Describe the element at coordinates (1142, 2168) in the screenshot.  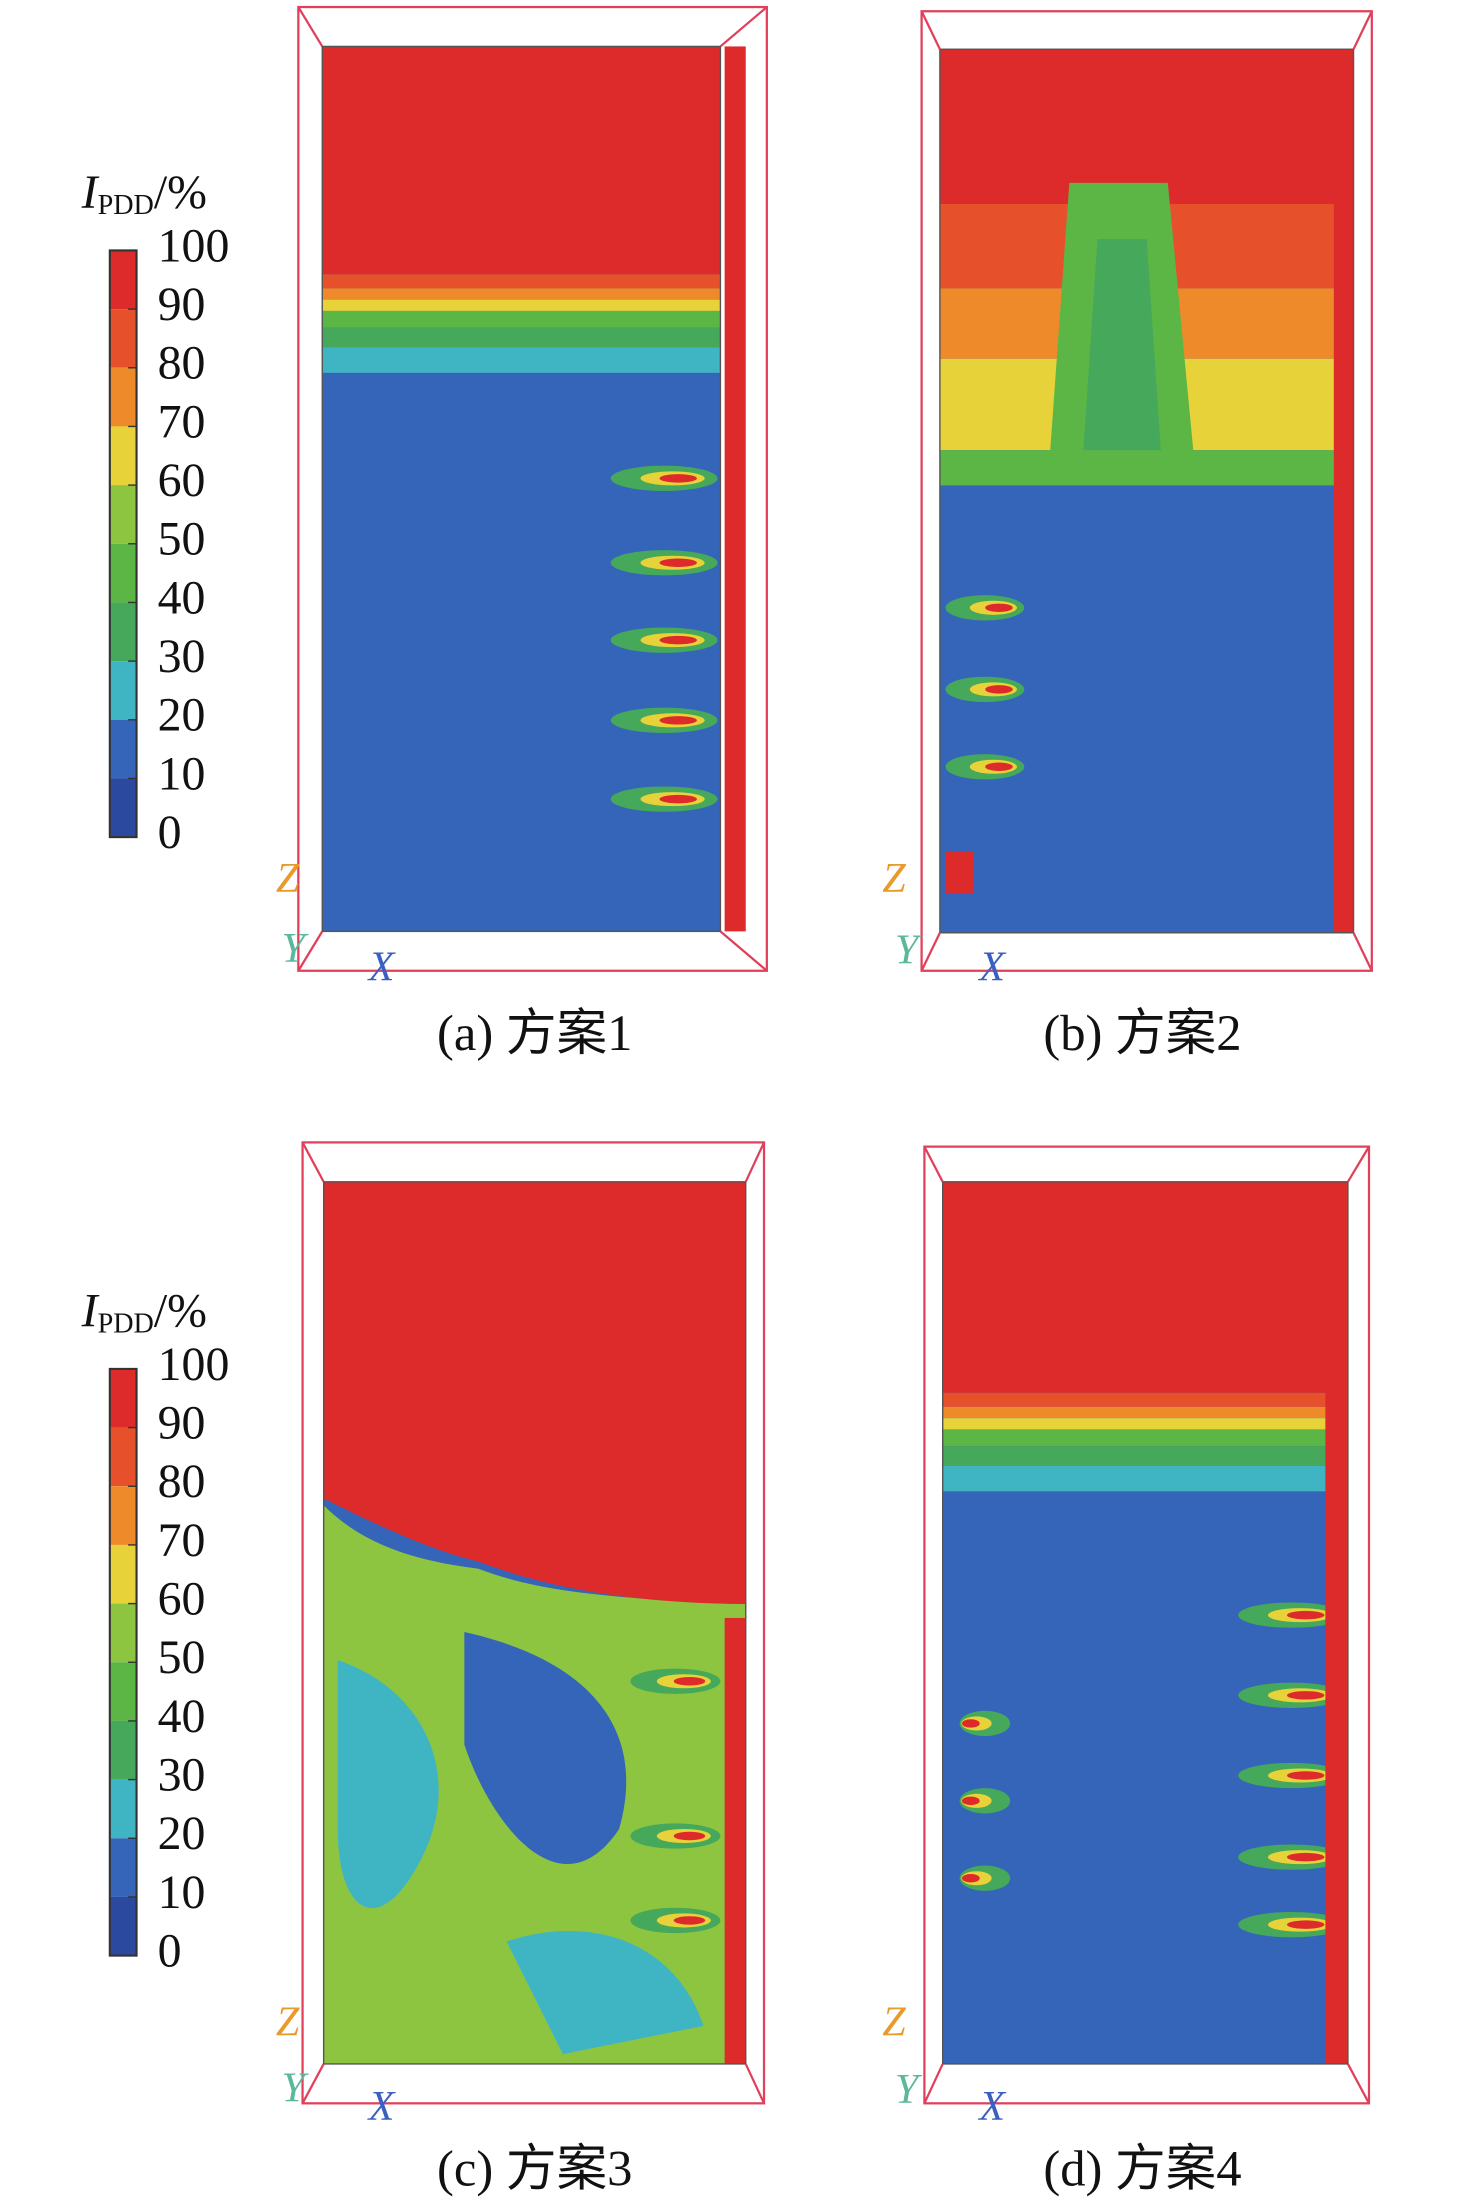
I see `caption: (d) 方案4` at that location.